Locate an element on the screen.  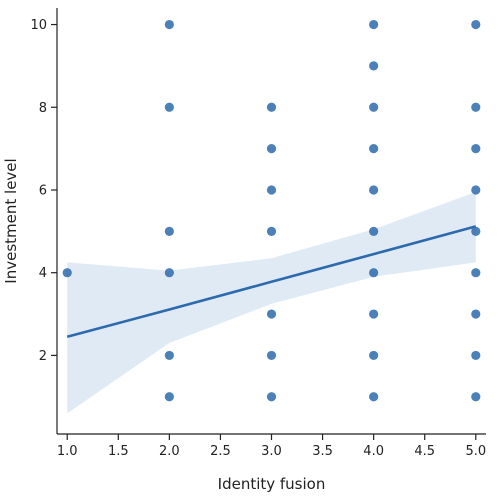
y-tick-label: 6 is located at coordinates (43, 190).